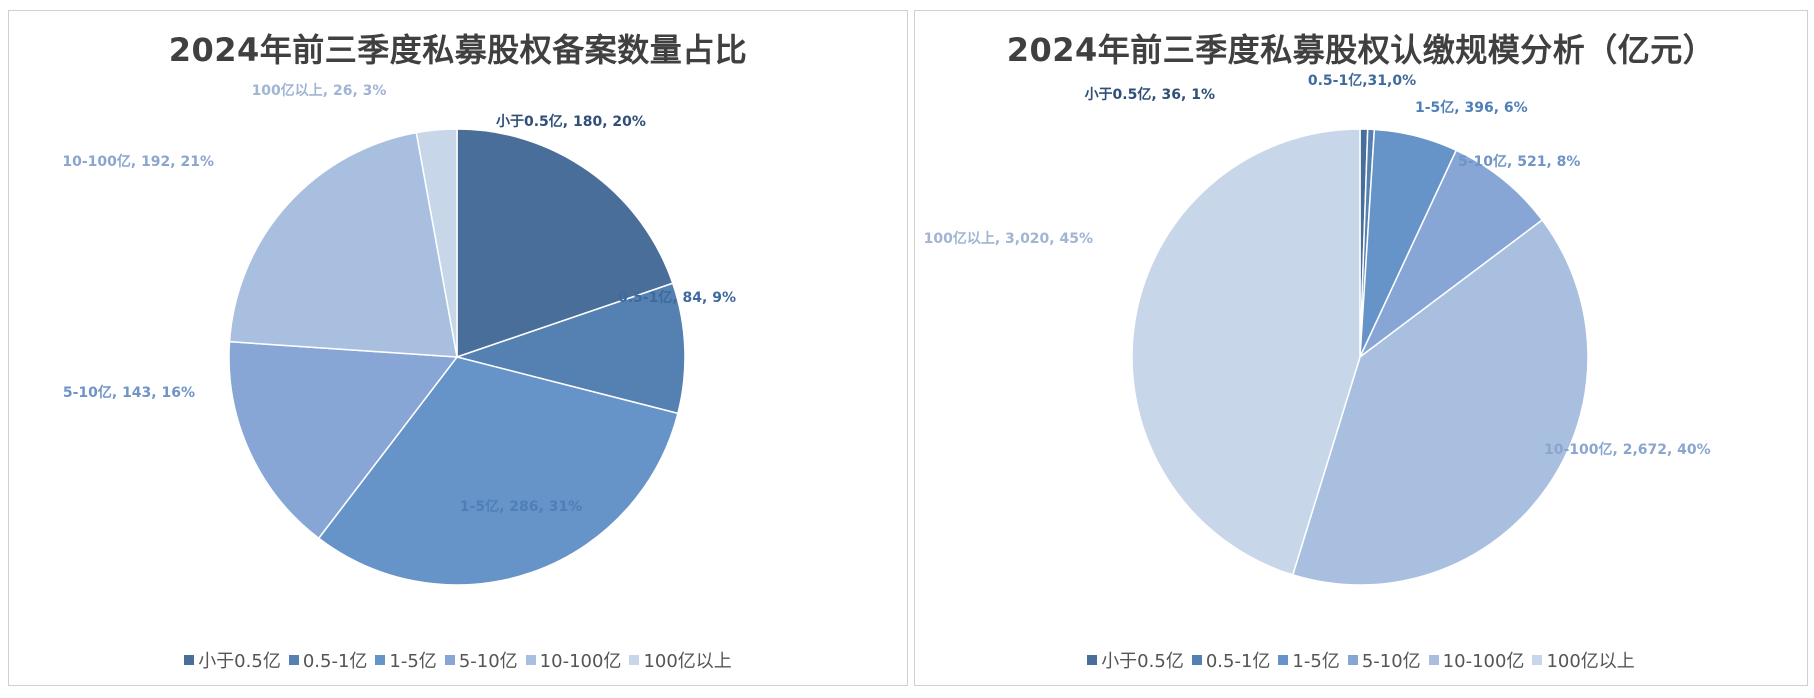  I want to click on data-label-1: 小于0.5亿, 36, 1%, so click(1150, 94).